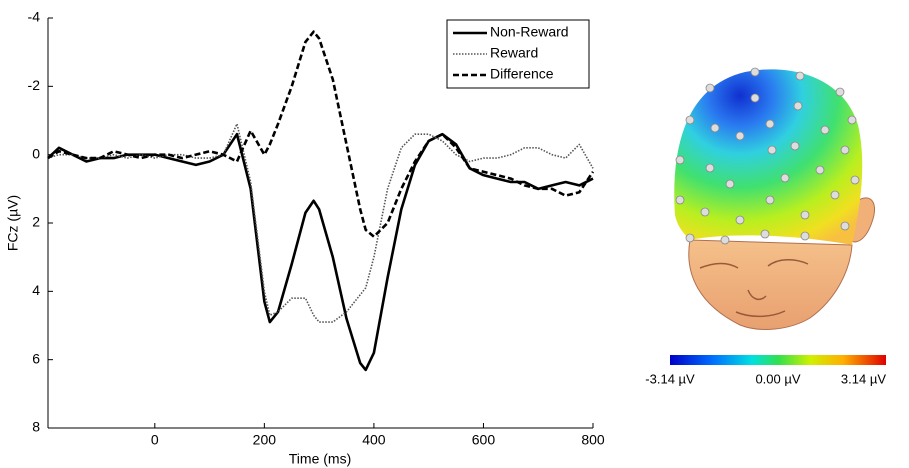 This screenshot has height=468, width=909. What do you see at coordinates (777, 378) in the screenshot?
I see `colorbar-label: 0.00 µV` at bounding box center [777, 378].